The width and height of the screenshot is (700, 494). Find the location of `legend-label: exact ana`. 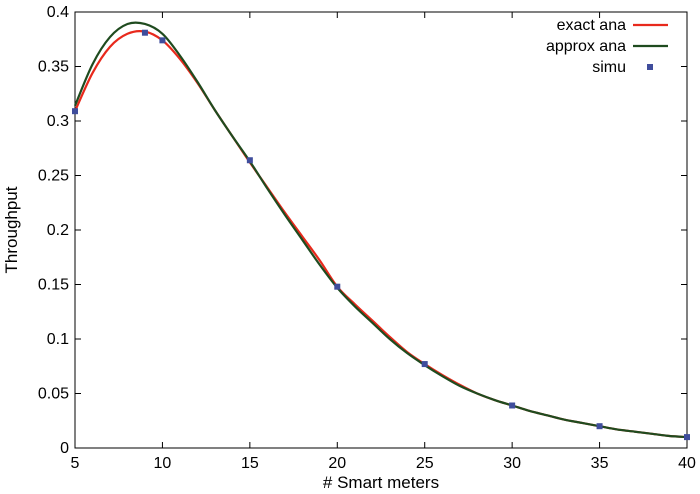

legend-label: exact ana is located at coordinates (591, 25).